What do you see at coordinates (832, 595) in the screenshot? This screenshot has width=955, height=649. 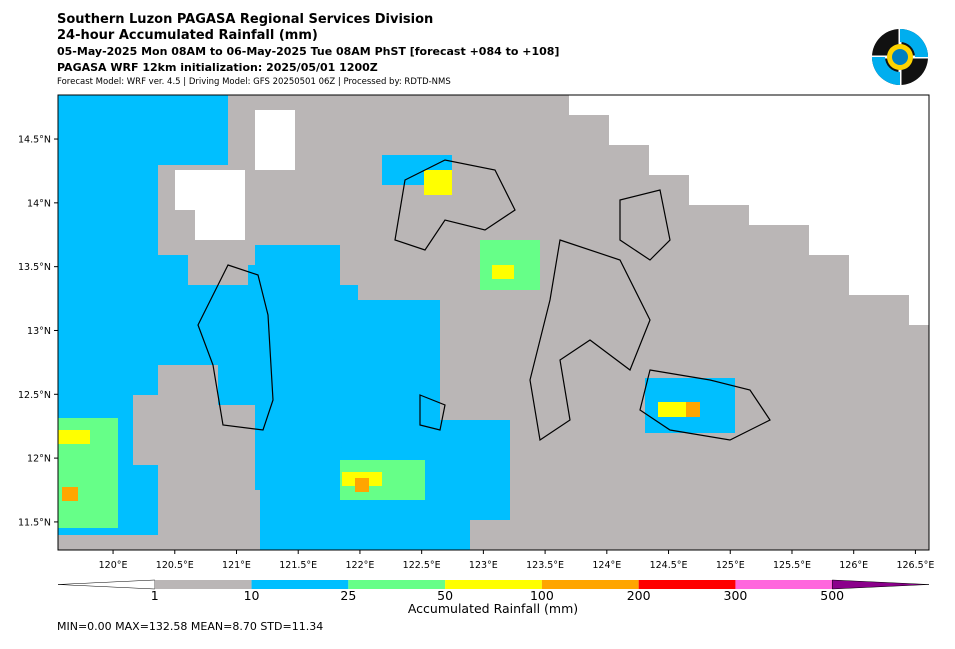 I see `colorbar-tick-label: 500` at bounding box center [832, 595].